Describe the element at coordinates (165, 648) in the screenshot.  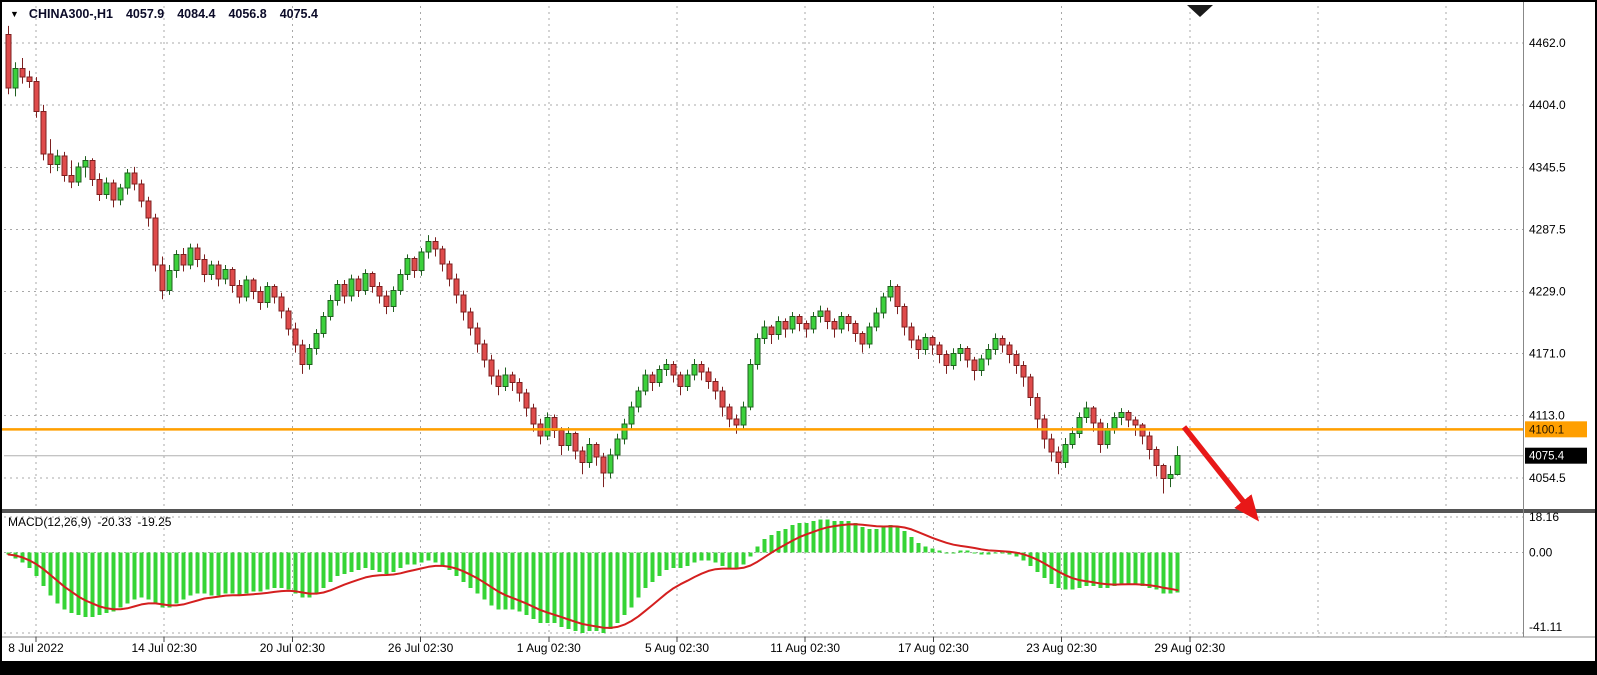
I see `time-axis-label: 14 Jul 02:30` at that location.